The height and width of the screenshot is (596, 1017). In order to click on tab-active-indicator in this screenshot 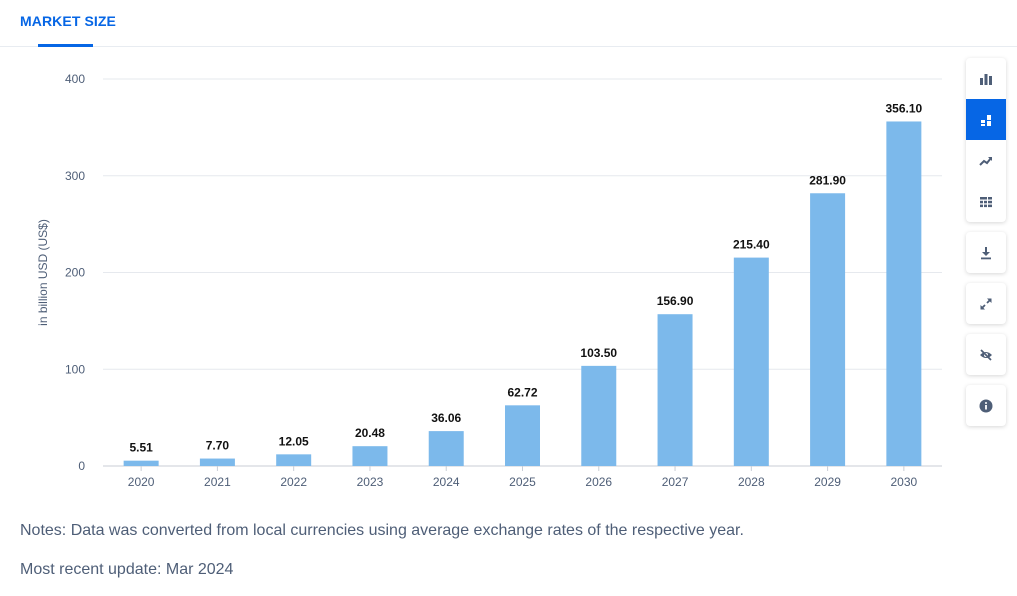, I will do `click(65, 45)`.